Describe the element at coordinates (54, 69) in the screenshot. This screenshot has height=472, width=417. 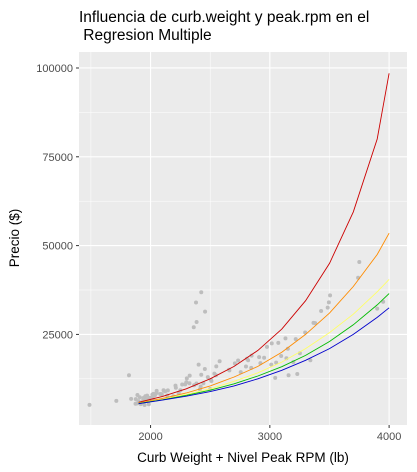
I see `y-tick-label: 100000` at that location.